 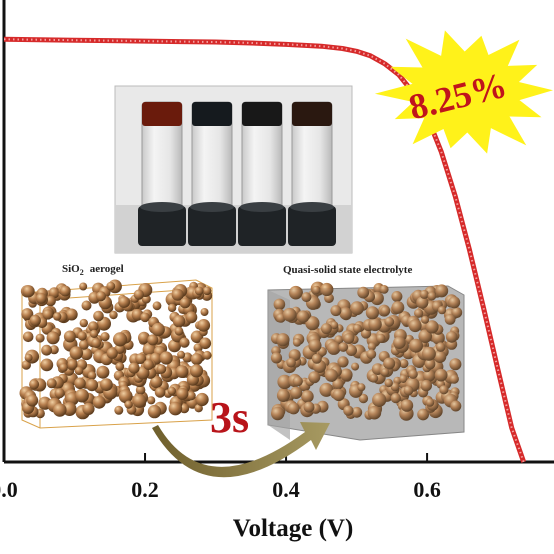 I want to click on x-tick-label: 0.4, so click(x=286, y=489).